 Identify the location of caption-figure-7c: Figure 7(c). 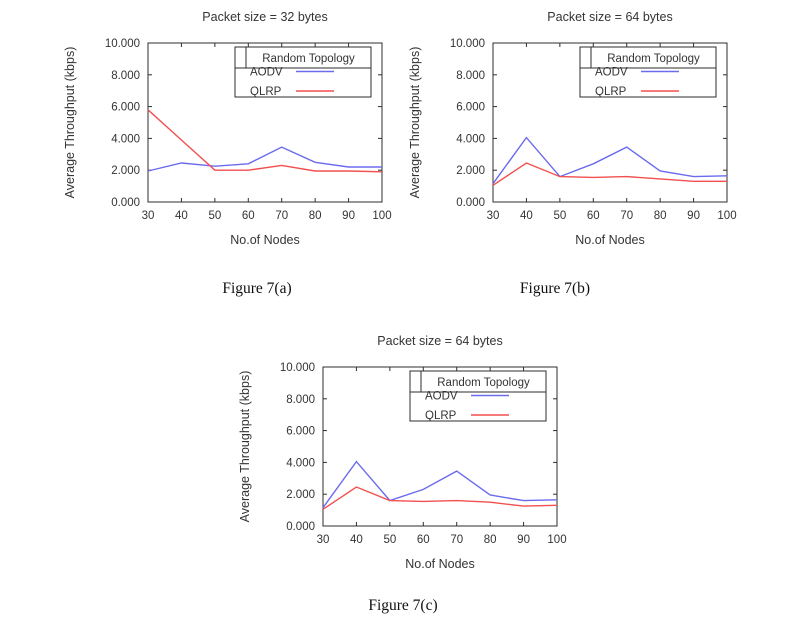
(403, 605).